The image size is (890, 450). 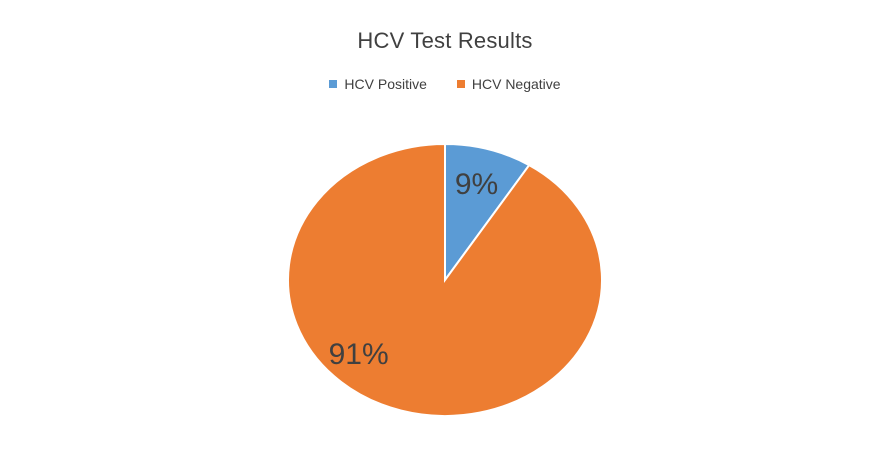 What do you see at coordinates (359, 354) in the screenshot?
I see `data-label-hcv-negative: 91%` at bounding box center [359, 354].